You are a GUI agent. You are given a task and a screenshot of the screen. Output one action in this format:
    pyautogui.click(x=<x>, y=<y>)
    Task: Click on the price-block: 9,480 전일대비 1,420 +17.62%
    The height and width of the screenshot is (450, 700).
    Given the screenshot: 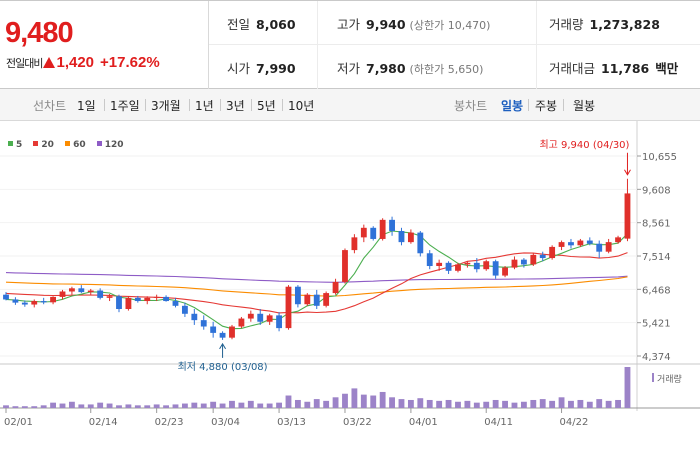 What is the action you would take?
    pyautogui.click(x=104, y=45)
    